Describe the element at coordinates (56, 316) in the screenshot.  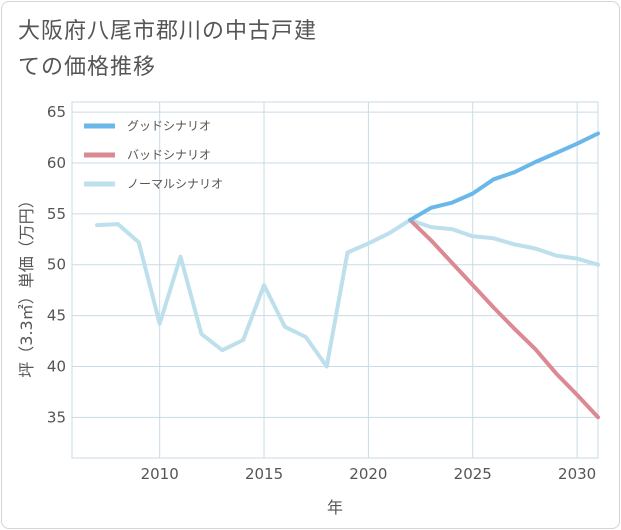
I see `y-tick-label: 45` at that location.